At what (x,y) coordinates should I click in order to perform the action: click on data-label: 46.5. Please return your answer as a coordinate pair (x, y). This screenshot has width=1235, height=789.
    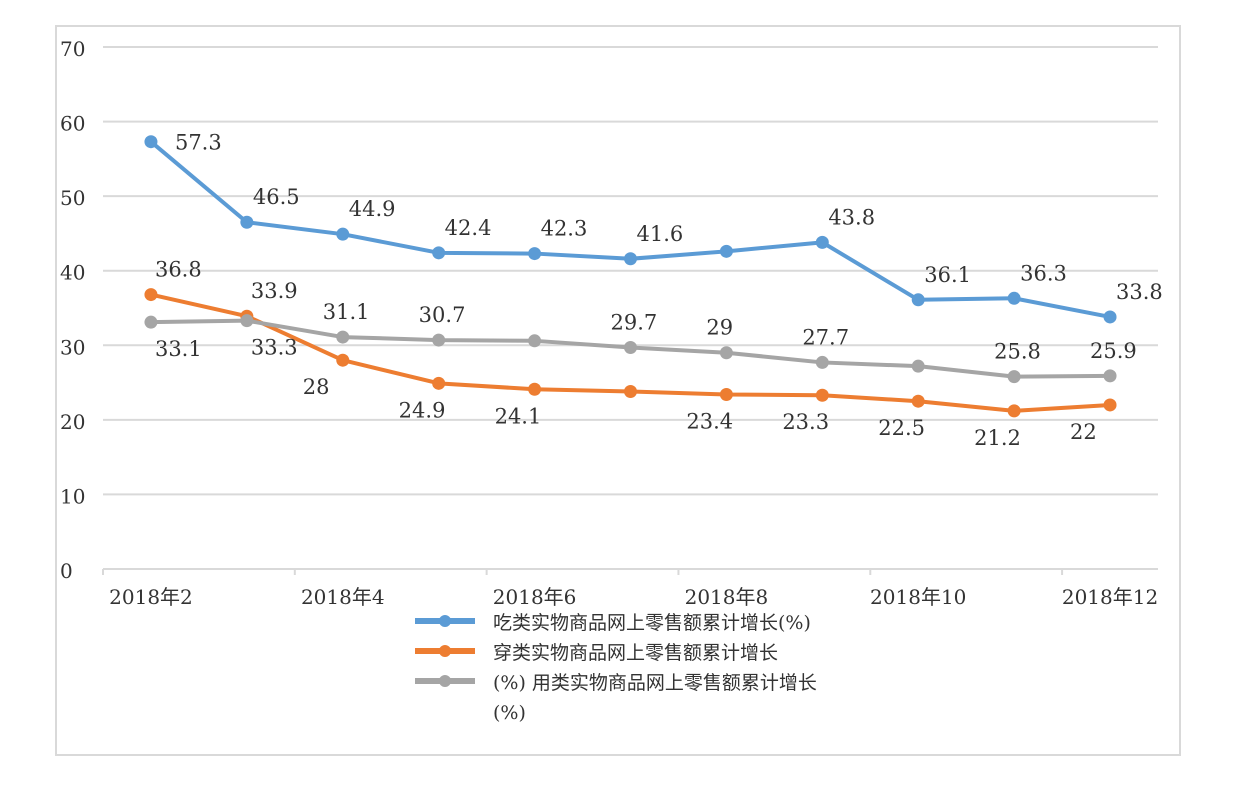
    Looking at the image, I should click on (276, 197).